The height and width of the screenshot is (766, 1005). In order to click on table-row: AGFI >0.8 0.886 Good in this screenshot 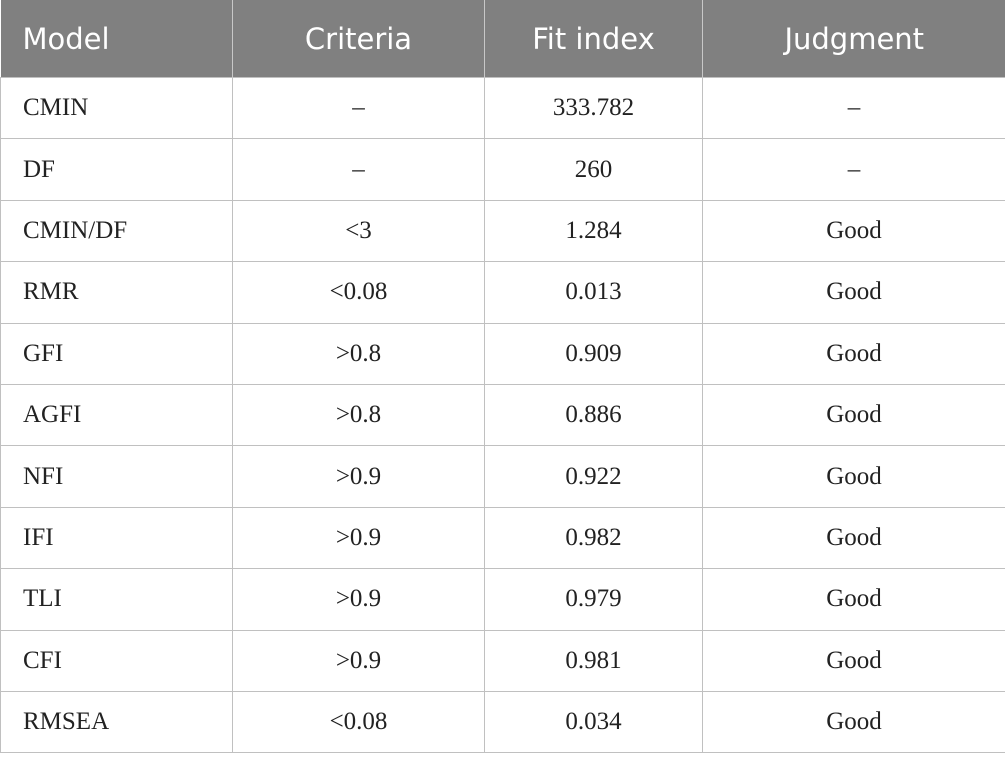, I will do `click(502, 415)`.